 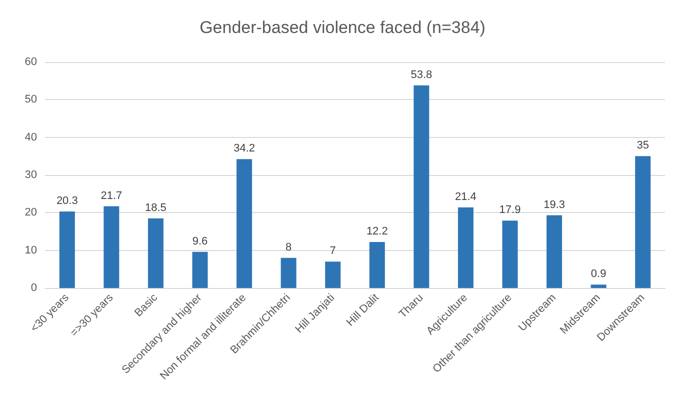 I want to click on data-label: 53.8, so click(x=421, y=74).